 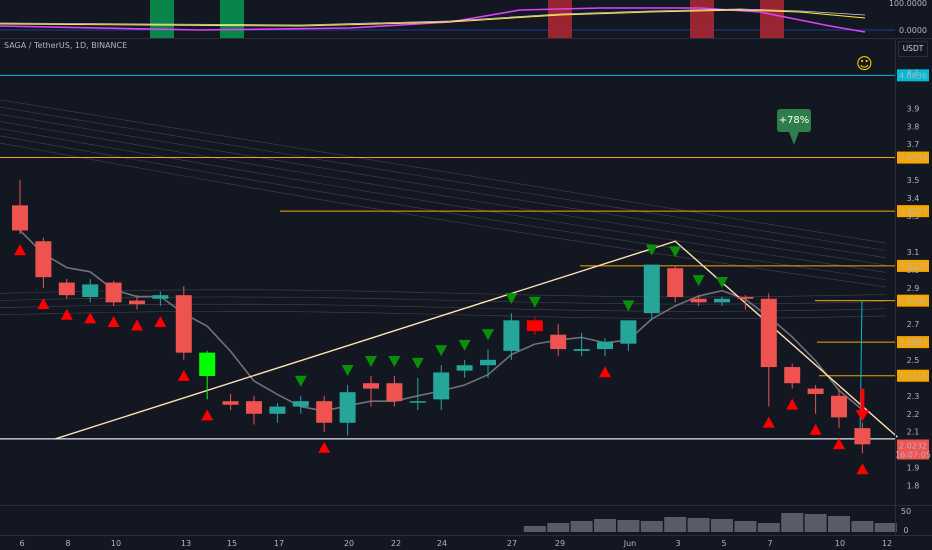 What do you see at coordinates (913, 30) in the screenshot?
I see `osc-tick-label: 0.0000` at bounding box center [913, 30].